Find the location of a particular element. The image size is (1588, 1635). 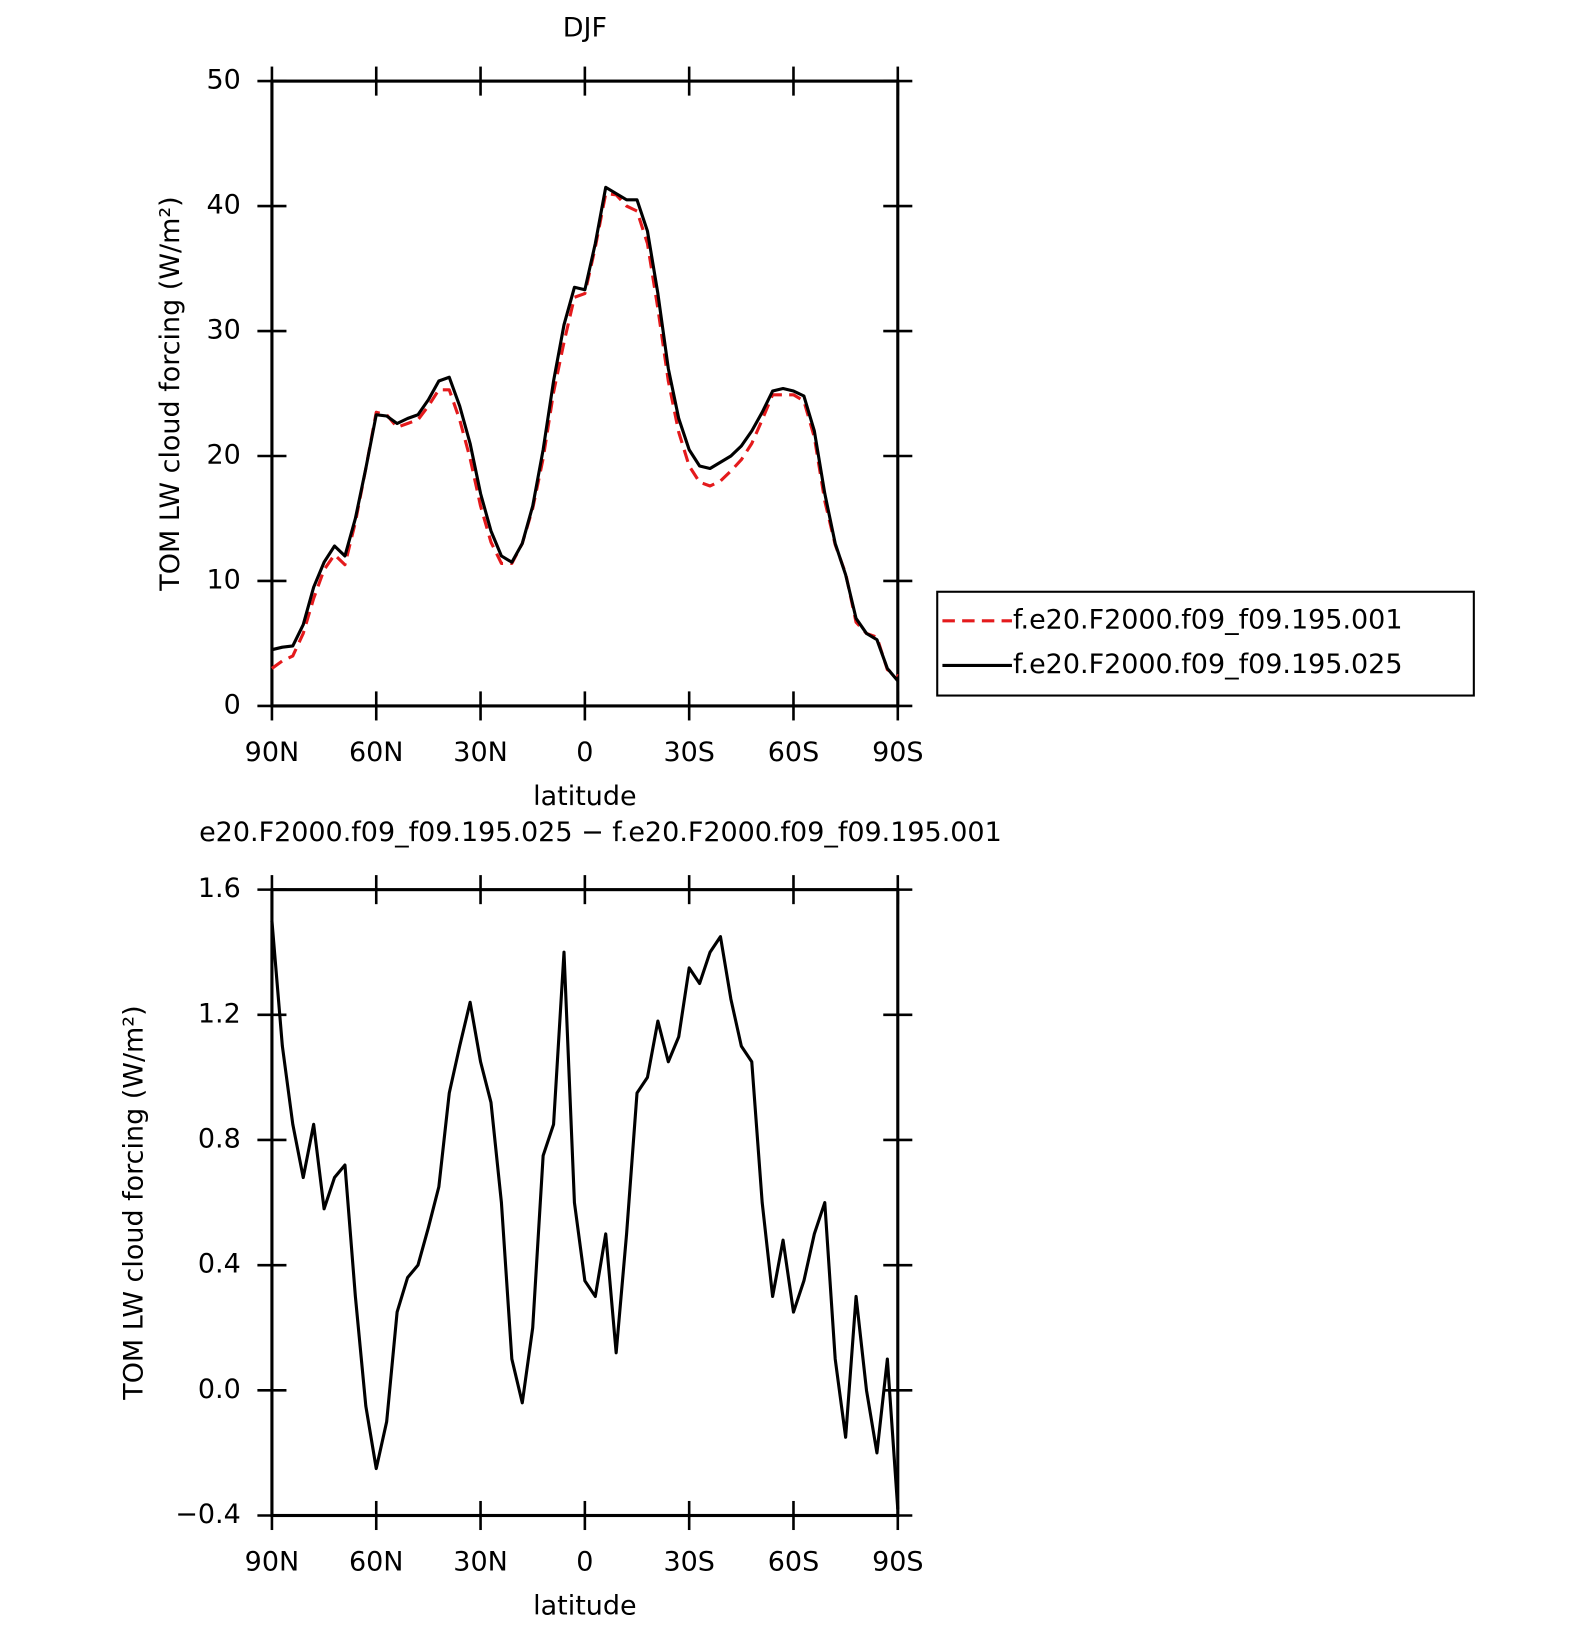

y-tick-label: 0 is located at coordinates (232, 704).